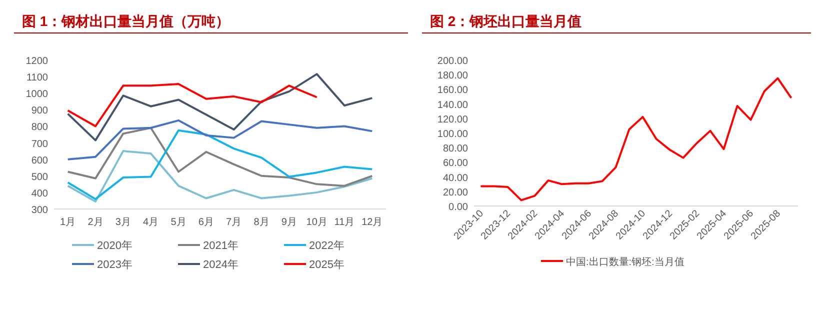  I want to click on y-tick-label: 300, so click(39, 210).